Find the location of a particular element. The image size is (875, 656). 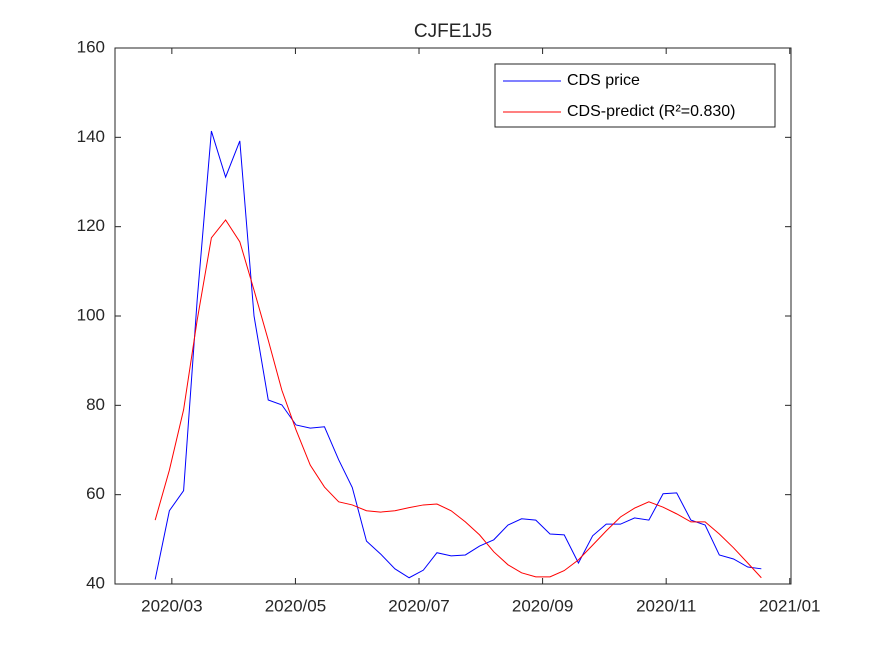

y-tick-label: 160 is located at coordinates (91, 46).